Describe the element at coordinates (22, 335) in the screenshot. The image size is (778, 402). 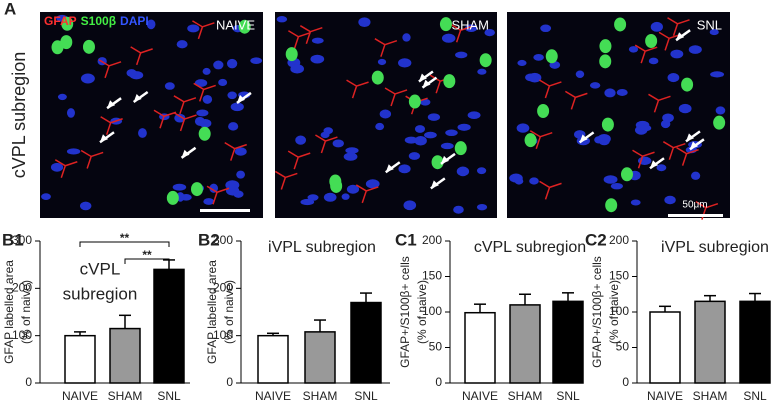
I see `y-tick-label: 100` at that location.